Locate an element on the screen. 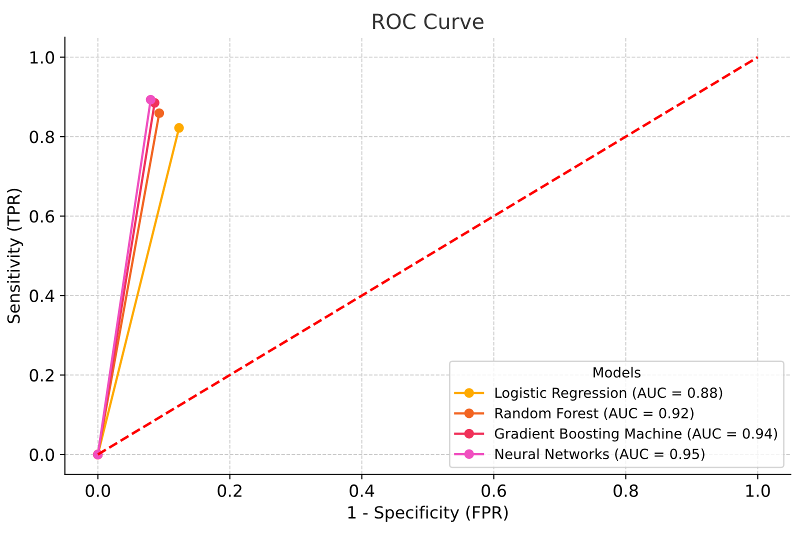 This screenshot has height=533, width=811. x-tick-label: 0.8 is located at coordinates (626, 490).